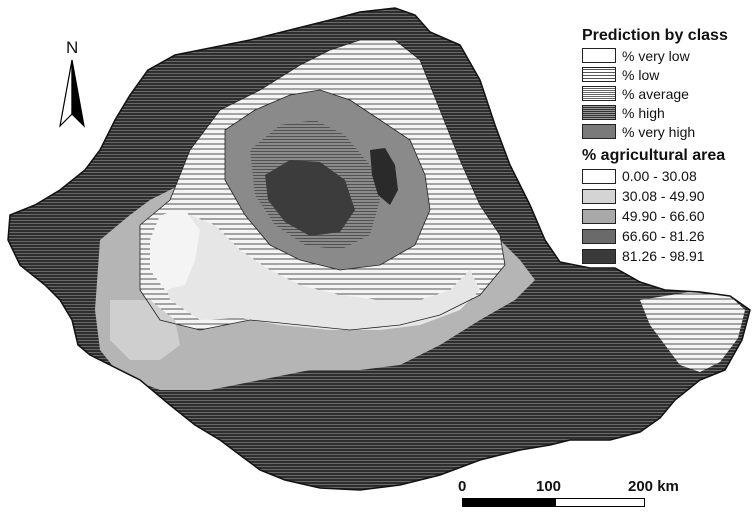 The image size is (756, 517). What do you see at coordinates (508, 502) in the screenshot?
I see `scale-segment-dark` at bounding box center [508, 502].